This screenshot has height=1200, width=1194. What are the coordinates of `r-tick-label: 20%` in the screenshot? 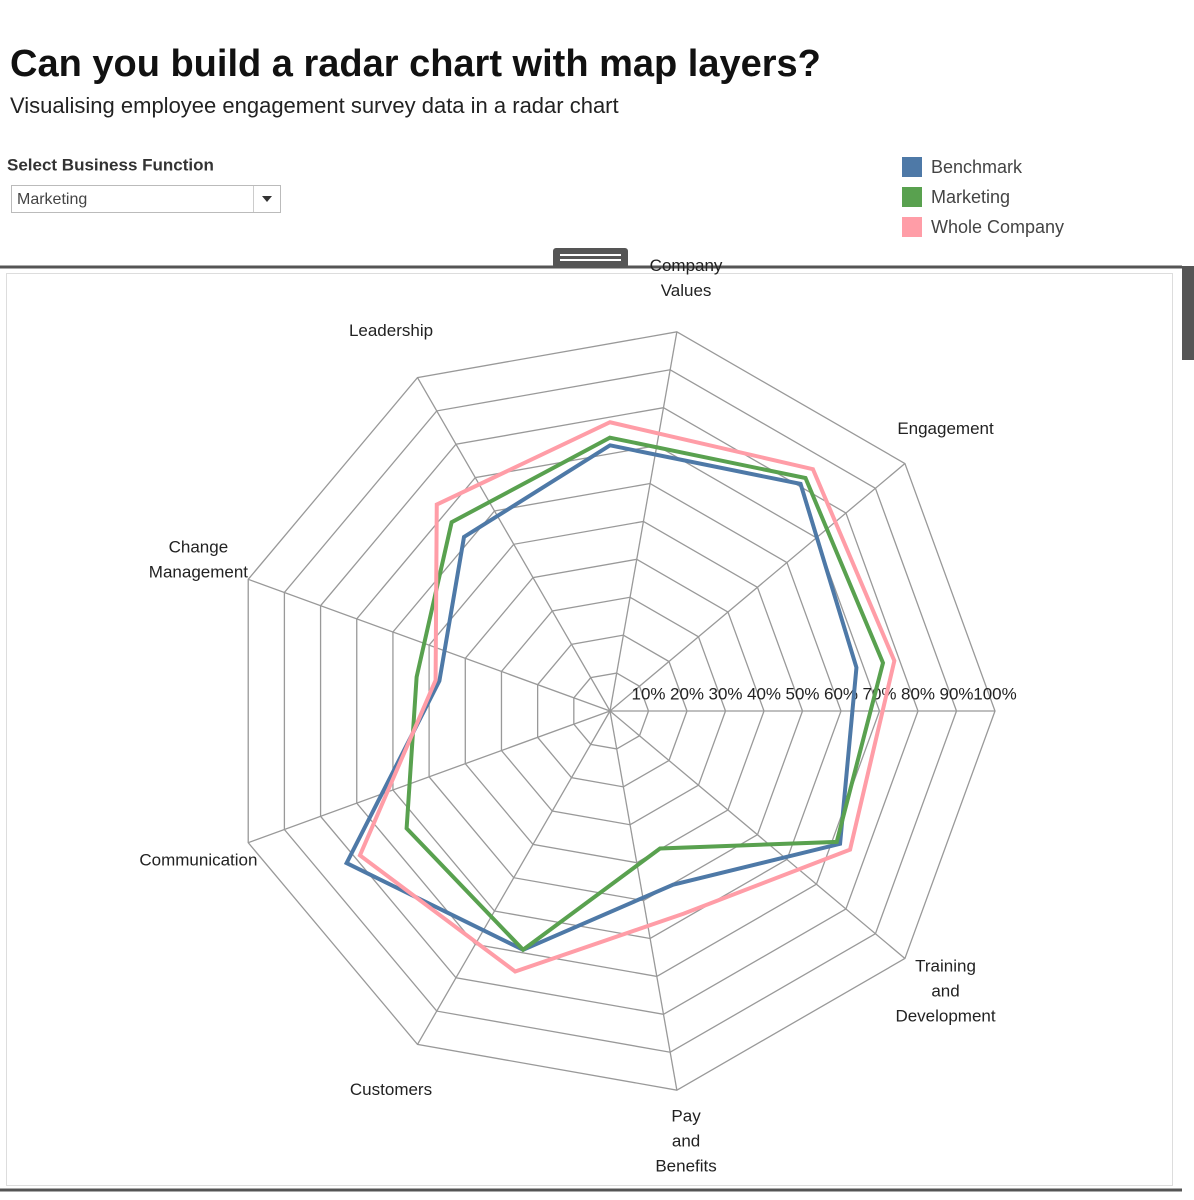 It's located at (687, 693).